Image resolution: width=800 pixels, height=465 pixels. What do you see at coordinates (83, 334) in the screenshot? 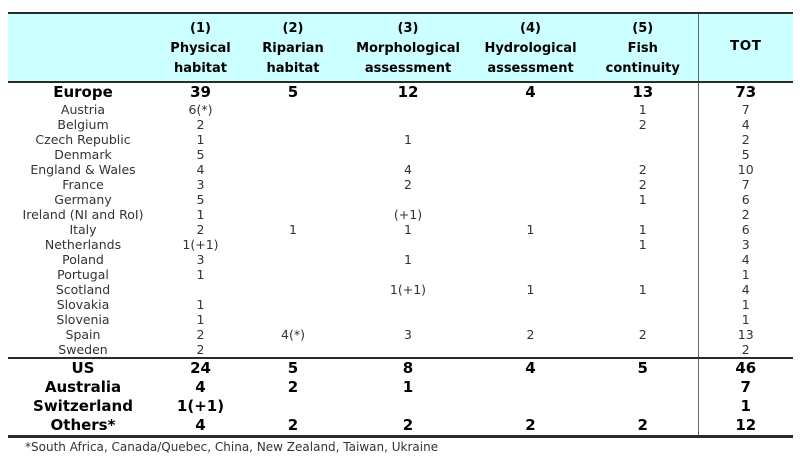
I see `row-label: Spain` at bounding box center [83, 334].